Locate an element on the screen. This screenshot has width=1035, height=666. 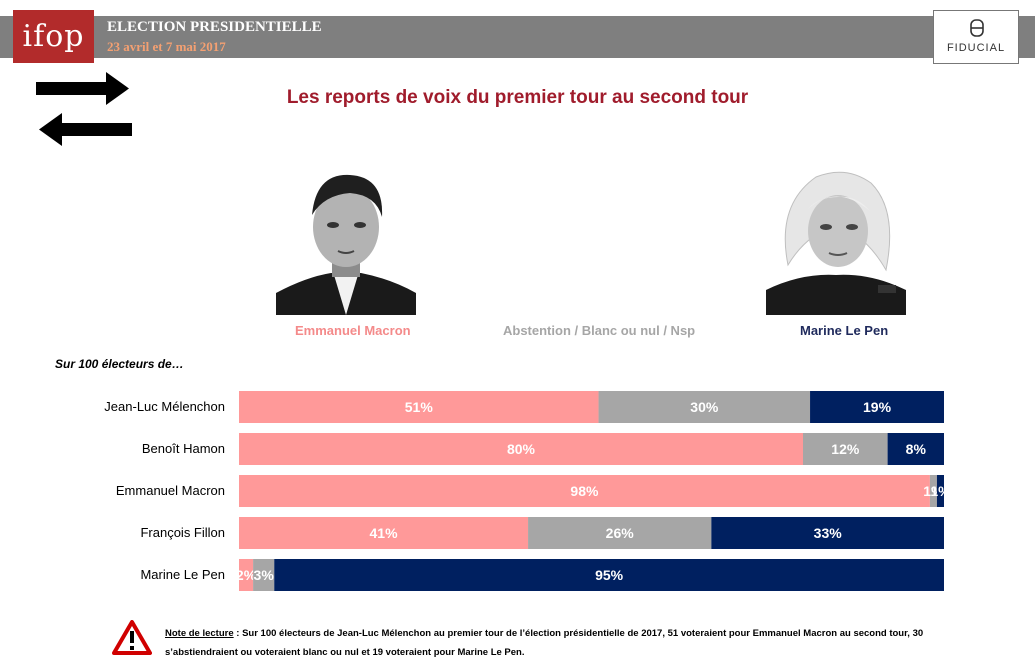
portrait-emmanuel-macron is located at coordinates (346, 240).